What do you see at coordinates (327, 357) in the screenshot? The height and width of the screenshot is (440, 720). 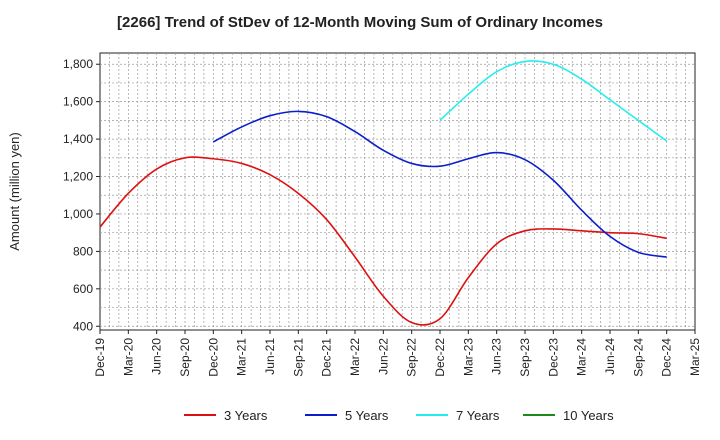 I see `x-tick-label: Dec-21` at bounding box center [327, 357].